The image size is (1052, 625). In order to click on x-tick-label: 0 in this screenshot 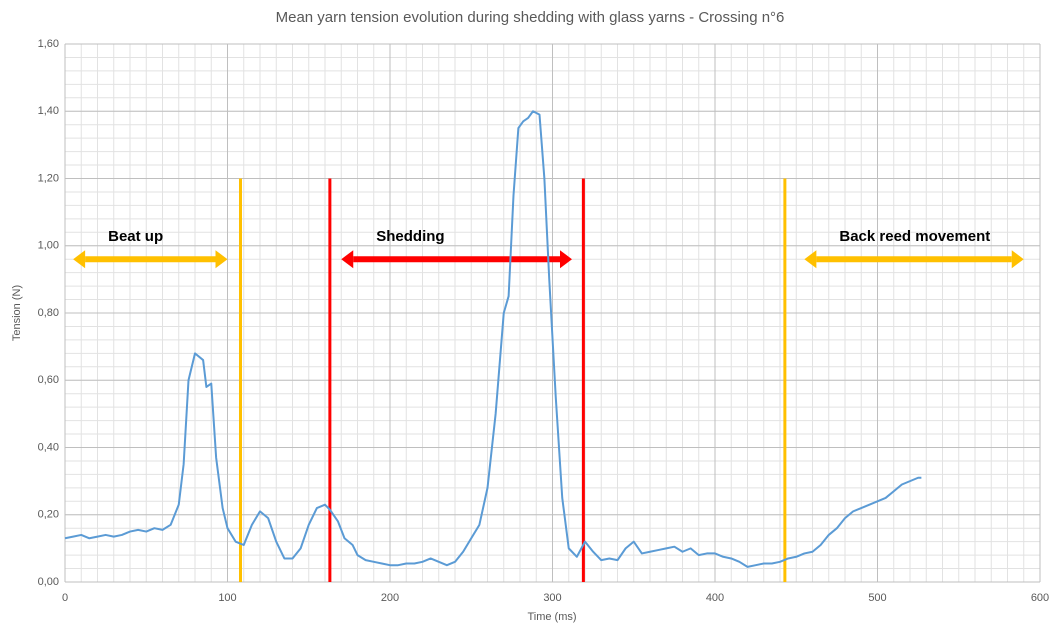, I will do `click(65, 598)`.